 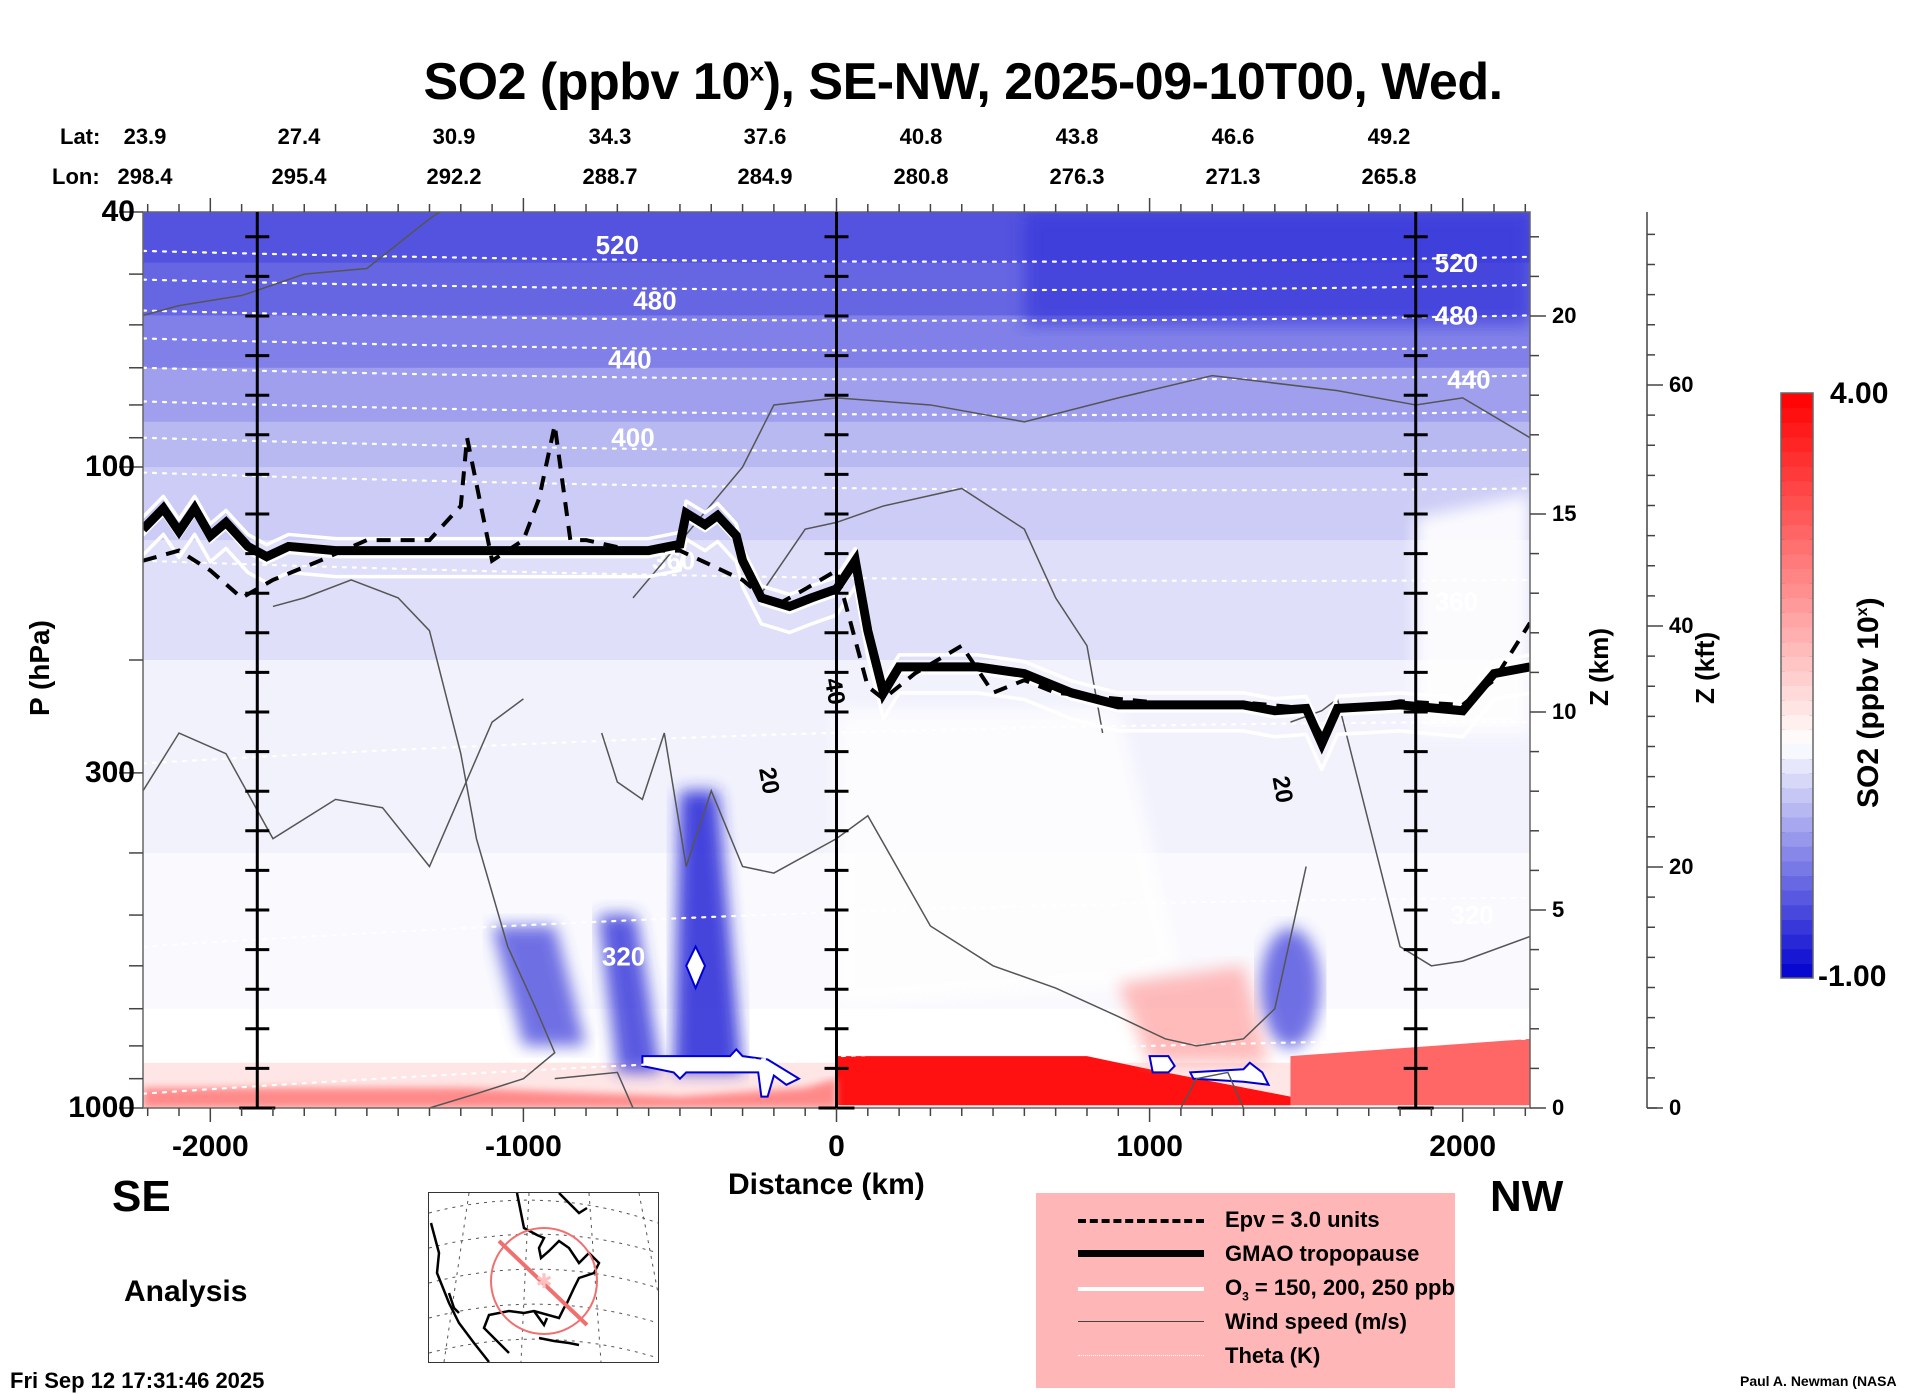 I want to click on lon-value: 295.4, so click(x=299, y=176).